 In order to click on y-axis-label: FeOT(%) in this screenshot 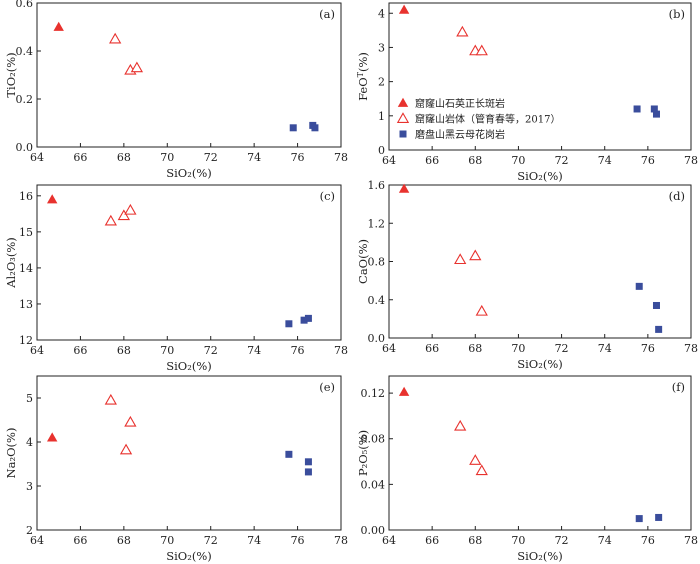, I will do `click(363, 76)`.